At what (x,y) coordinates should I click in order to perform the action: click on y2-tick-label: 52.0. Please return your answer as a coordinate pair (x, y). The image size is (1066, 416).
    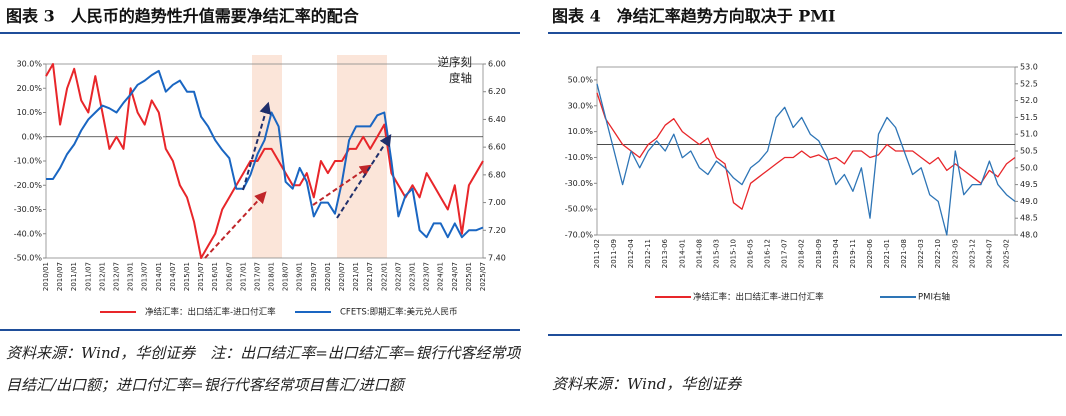
    Looking at the image, I should click on (1029, 100).